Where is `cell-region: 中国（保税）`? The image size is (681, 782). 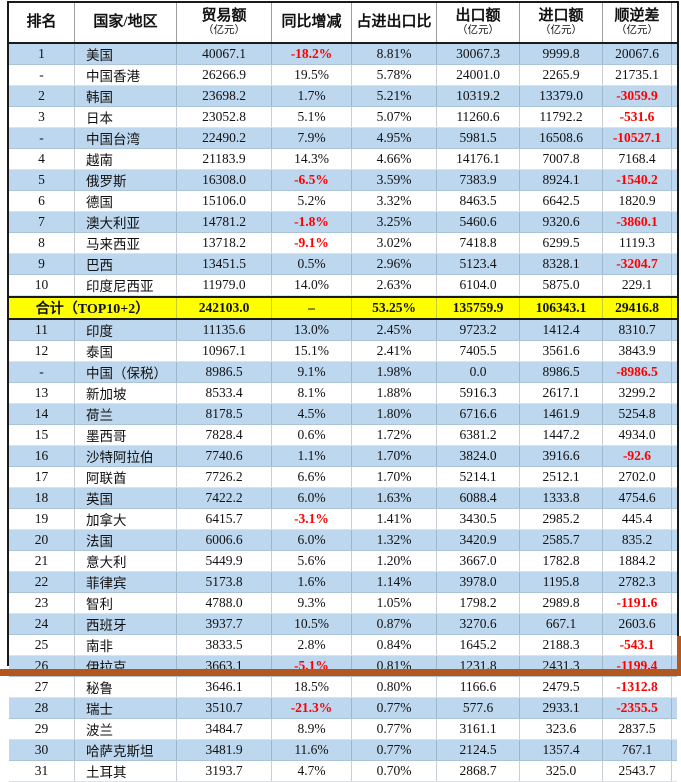
cell-region: 中国（保税） is located at coordinates (126, 372).